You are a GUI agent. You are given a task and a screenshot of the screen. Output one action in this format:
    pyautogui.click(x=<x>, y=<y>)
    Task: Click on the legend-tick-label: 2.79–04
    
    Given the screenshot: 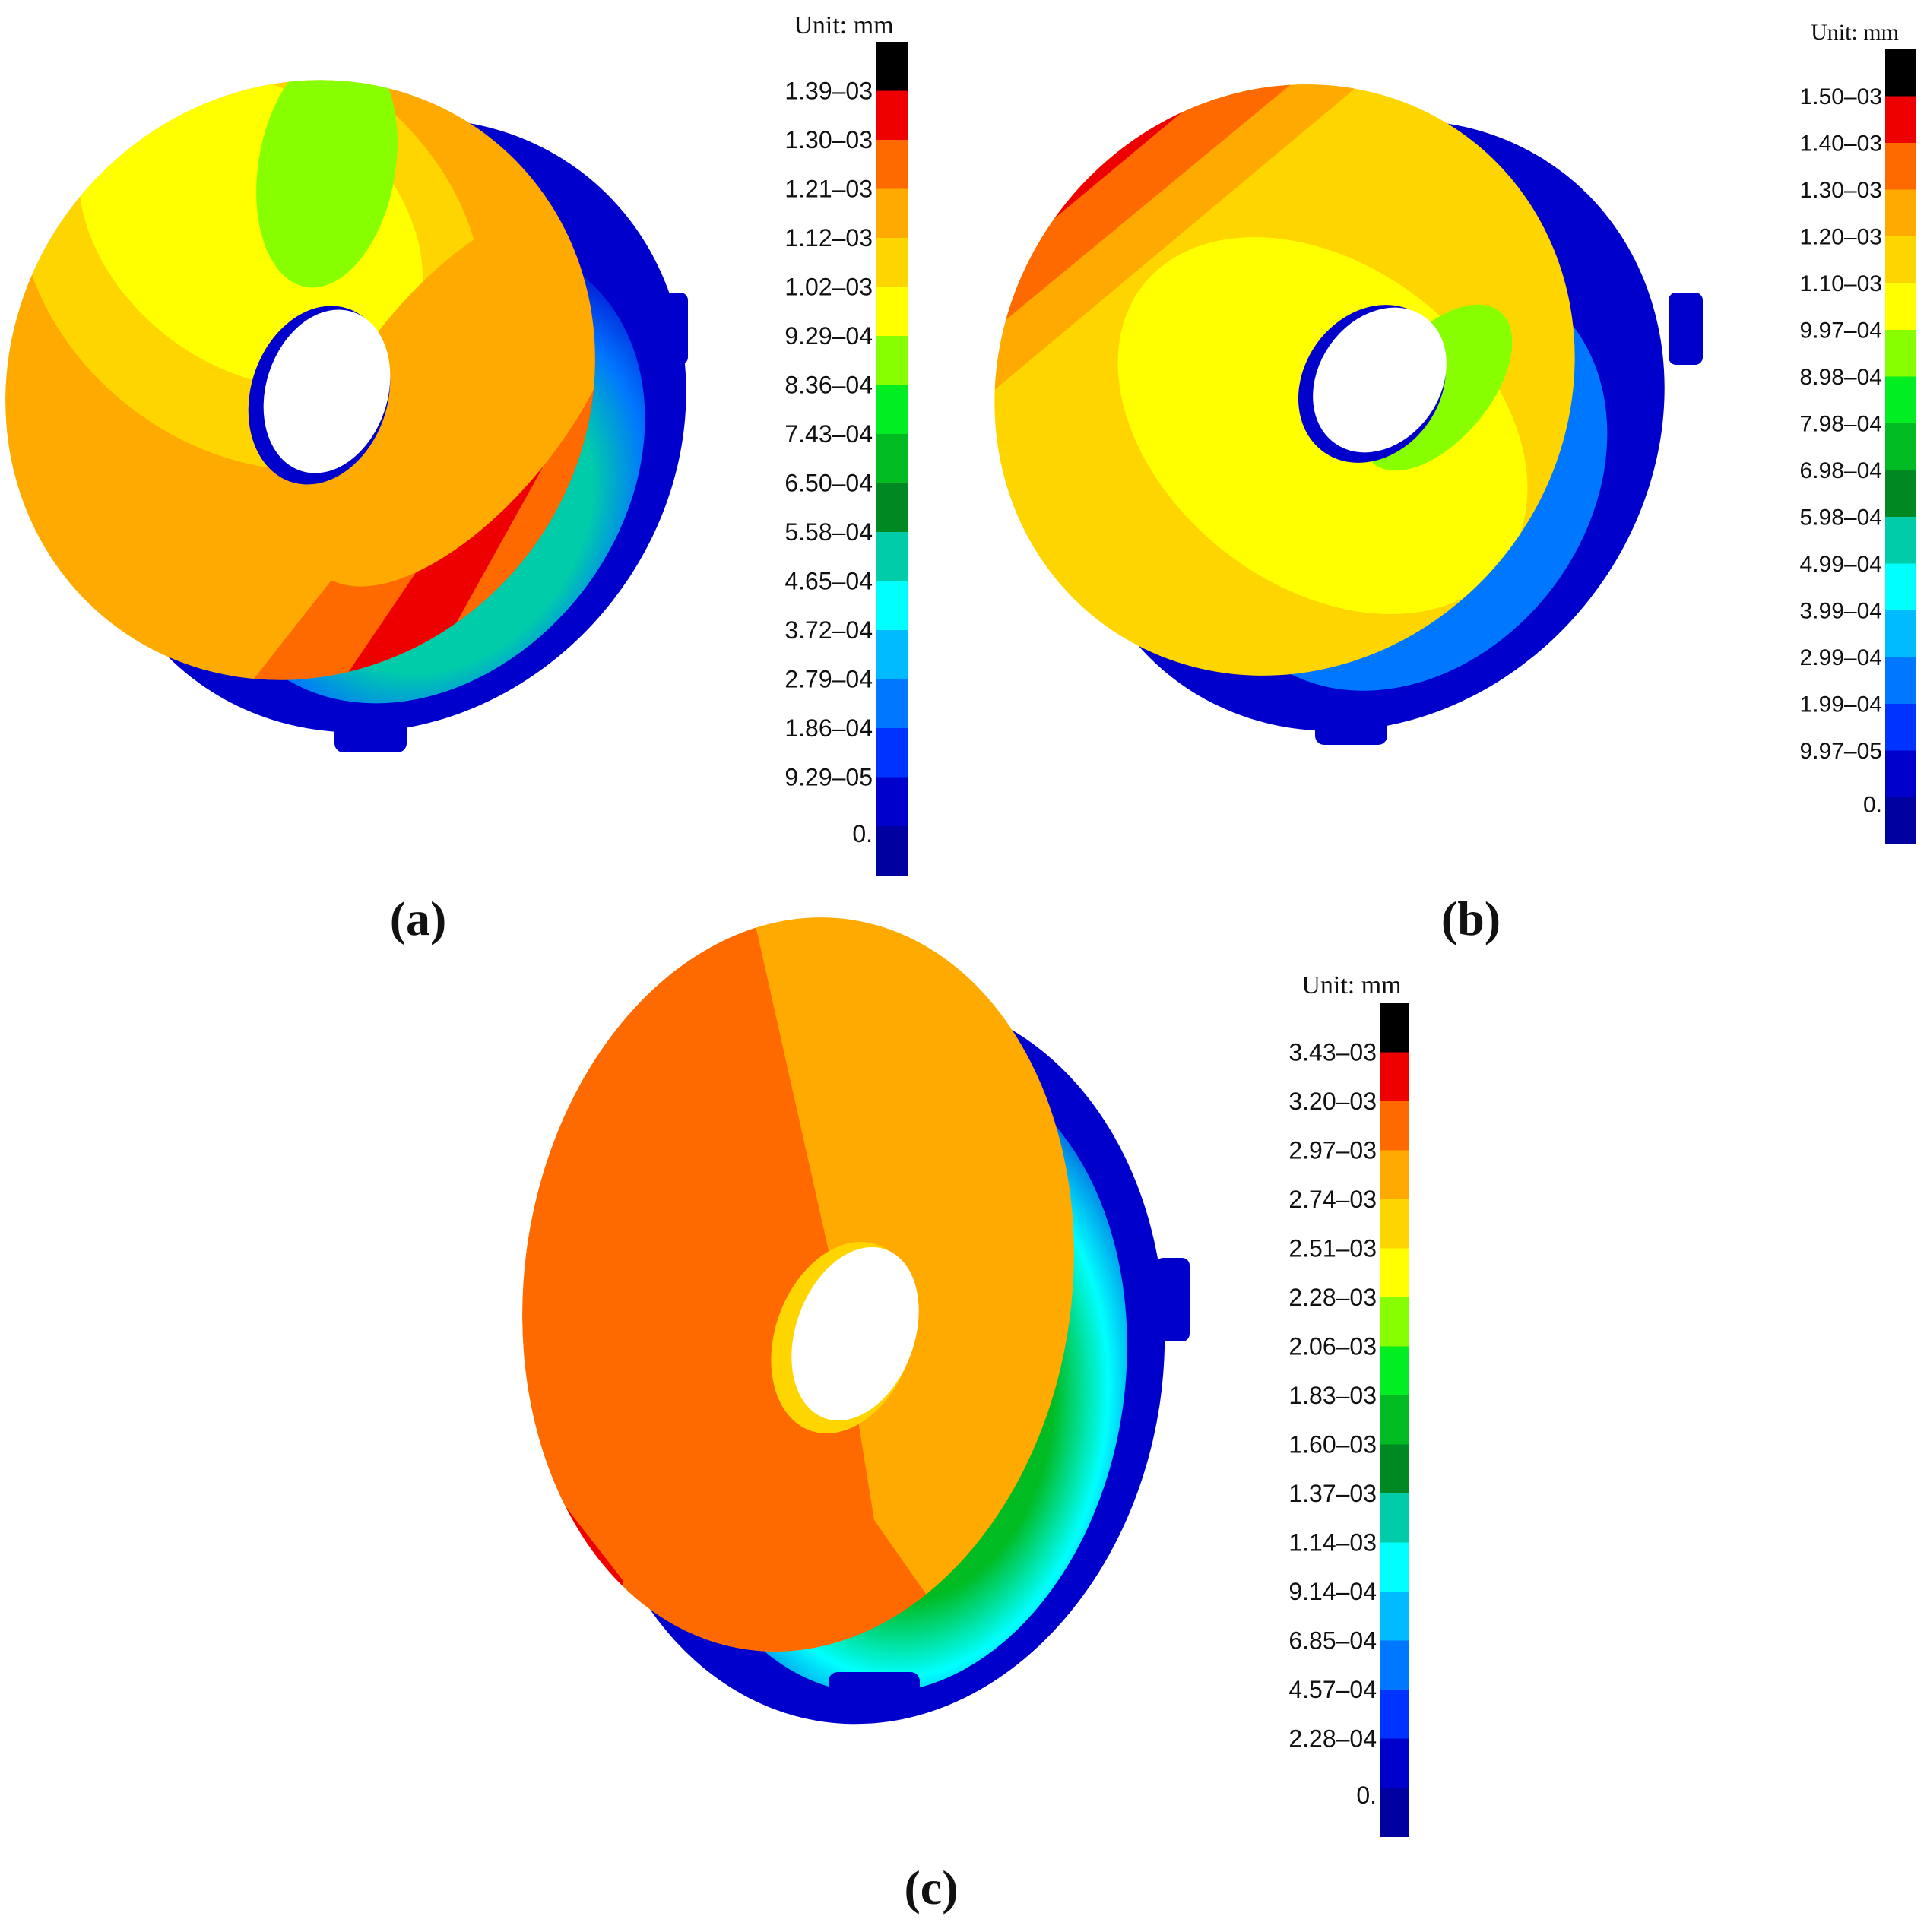 What is the action you would take?
    pyautogui.click(x=828, y=679)
    